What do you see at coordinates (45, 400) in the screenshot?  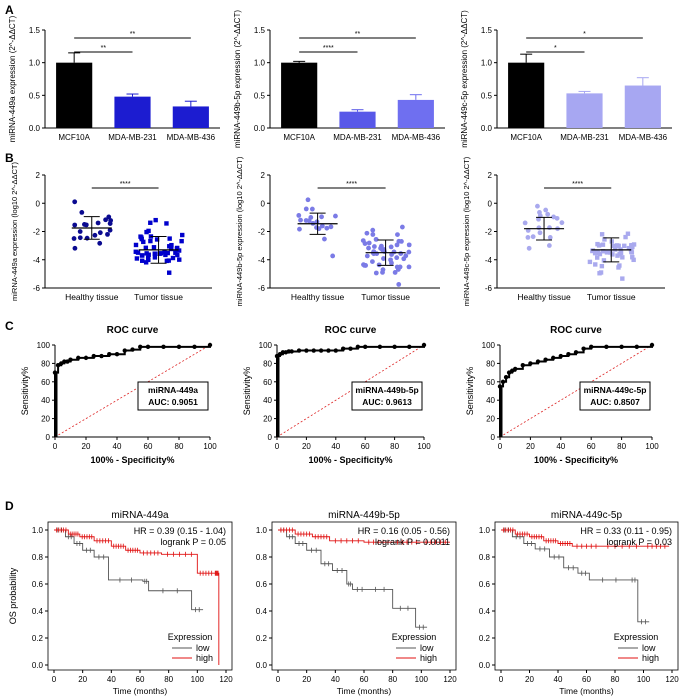 I see `y-tick-label: 40` at bounding box center [45, 400].